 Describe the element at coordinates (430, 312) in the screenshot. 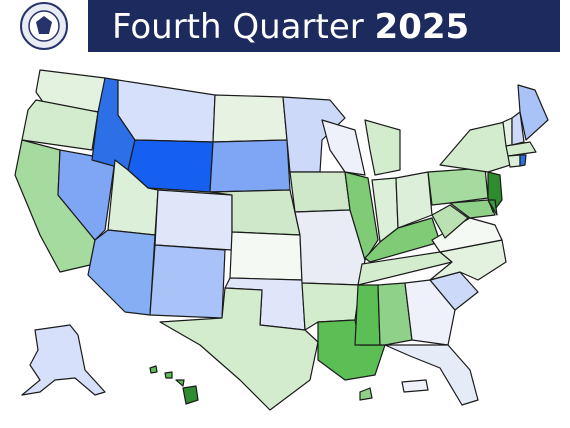

I see `state-ga` at that location.